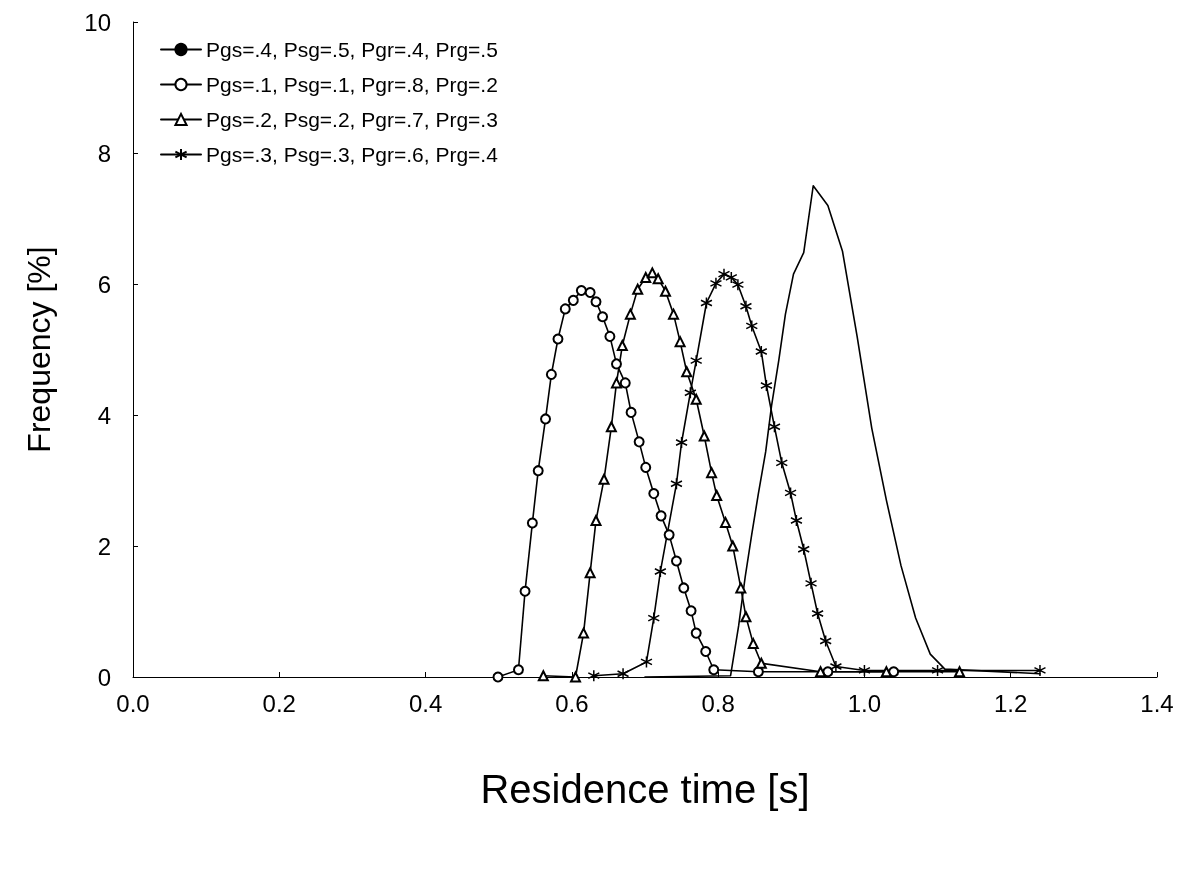 Image resolution: width=1186 pixels, height=873 pixels. I want to click on x-tick-label: 0.2, so click(279, 703).